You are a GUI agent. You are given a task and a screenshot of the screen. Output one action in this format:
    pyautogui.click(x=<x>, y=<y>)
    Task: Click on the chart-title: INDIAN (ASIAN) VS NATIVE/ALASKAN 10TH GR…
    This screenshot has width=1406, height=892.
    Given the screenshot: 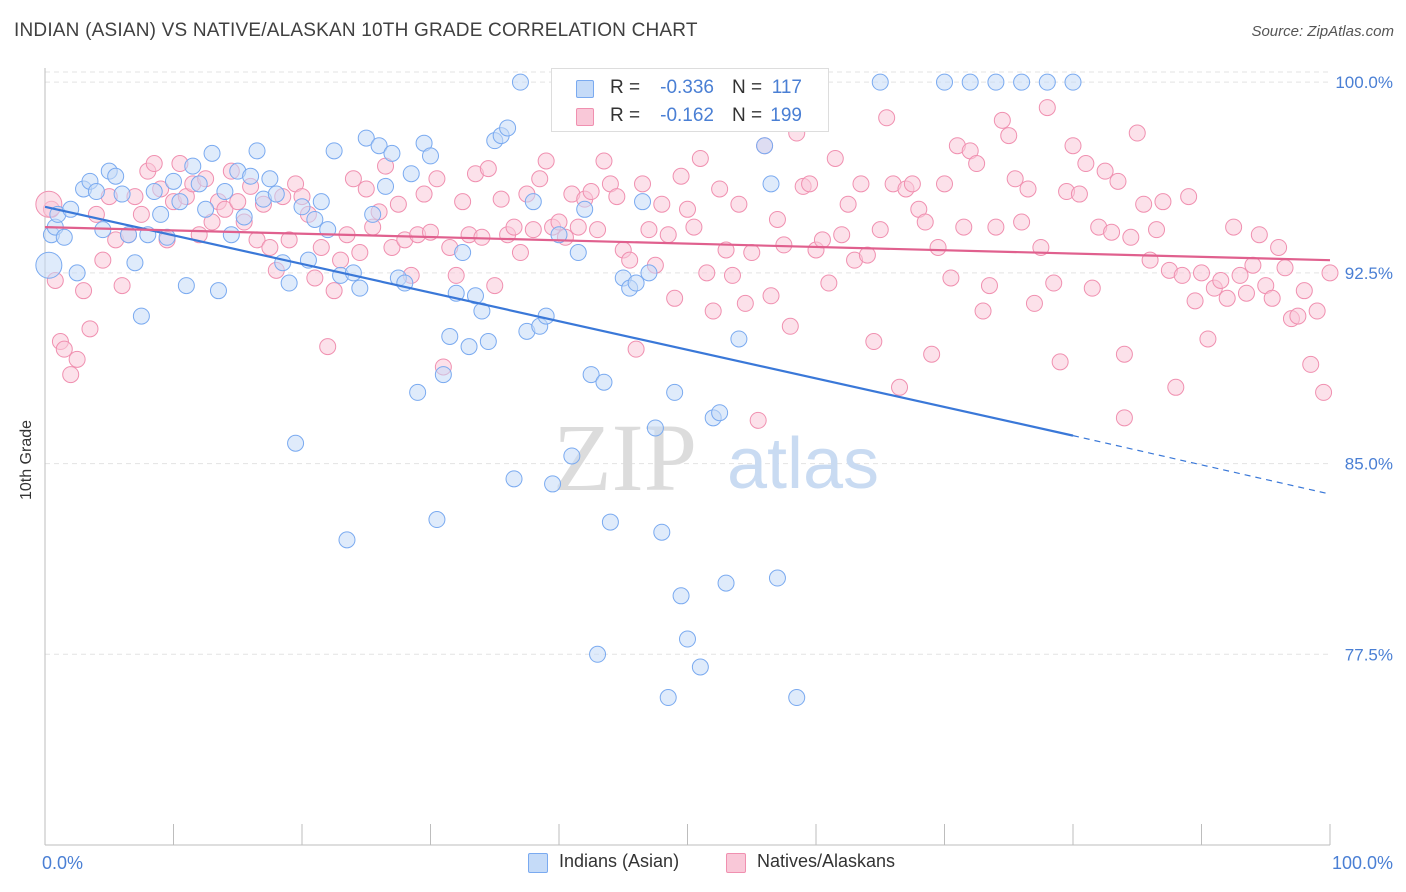 What is the action you would take?
    pyautogui.click(x=356, y=30)
    